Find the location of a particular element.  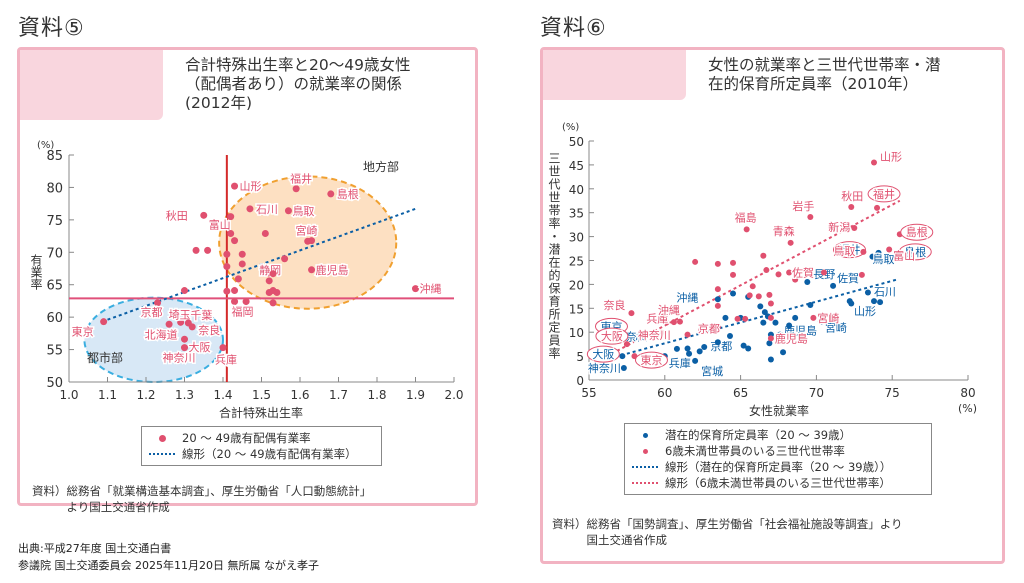

panel5-legend: 20 ～ 49歳有配偶有業率 線形（20 ～ 49歳有配偶有業率） is located at coordinates (261, 446).